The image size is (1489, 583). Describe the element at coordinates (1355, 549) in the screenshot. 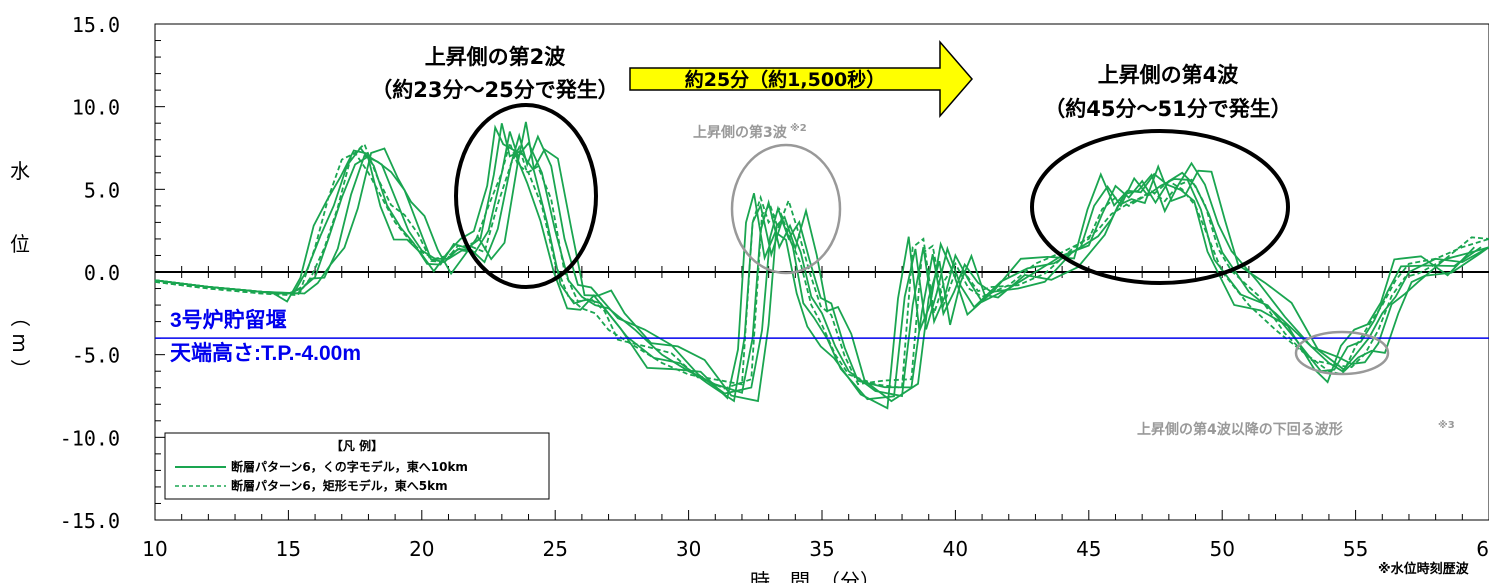

I see `x-tick-label: 55` at that location.